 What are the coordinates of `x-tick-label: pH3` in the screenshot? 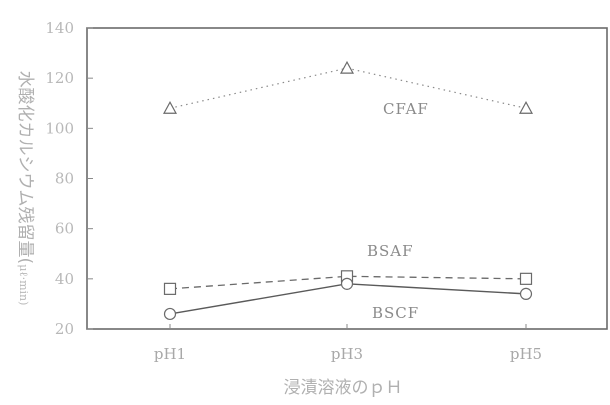 It's located at (347, 354).